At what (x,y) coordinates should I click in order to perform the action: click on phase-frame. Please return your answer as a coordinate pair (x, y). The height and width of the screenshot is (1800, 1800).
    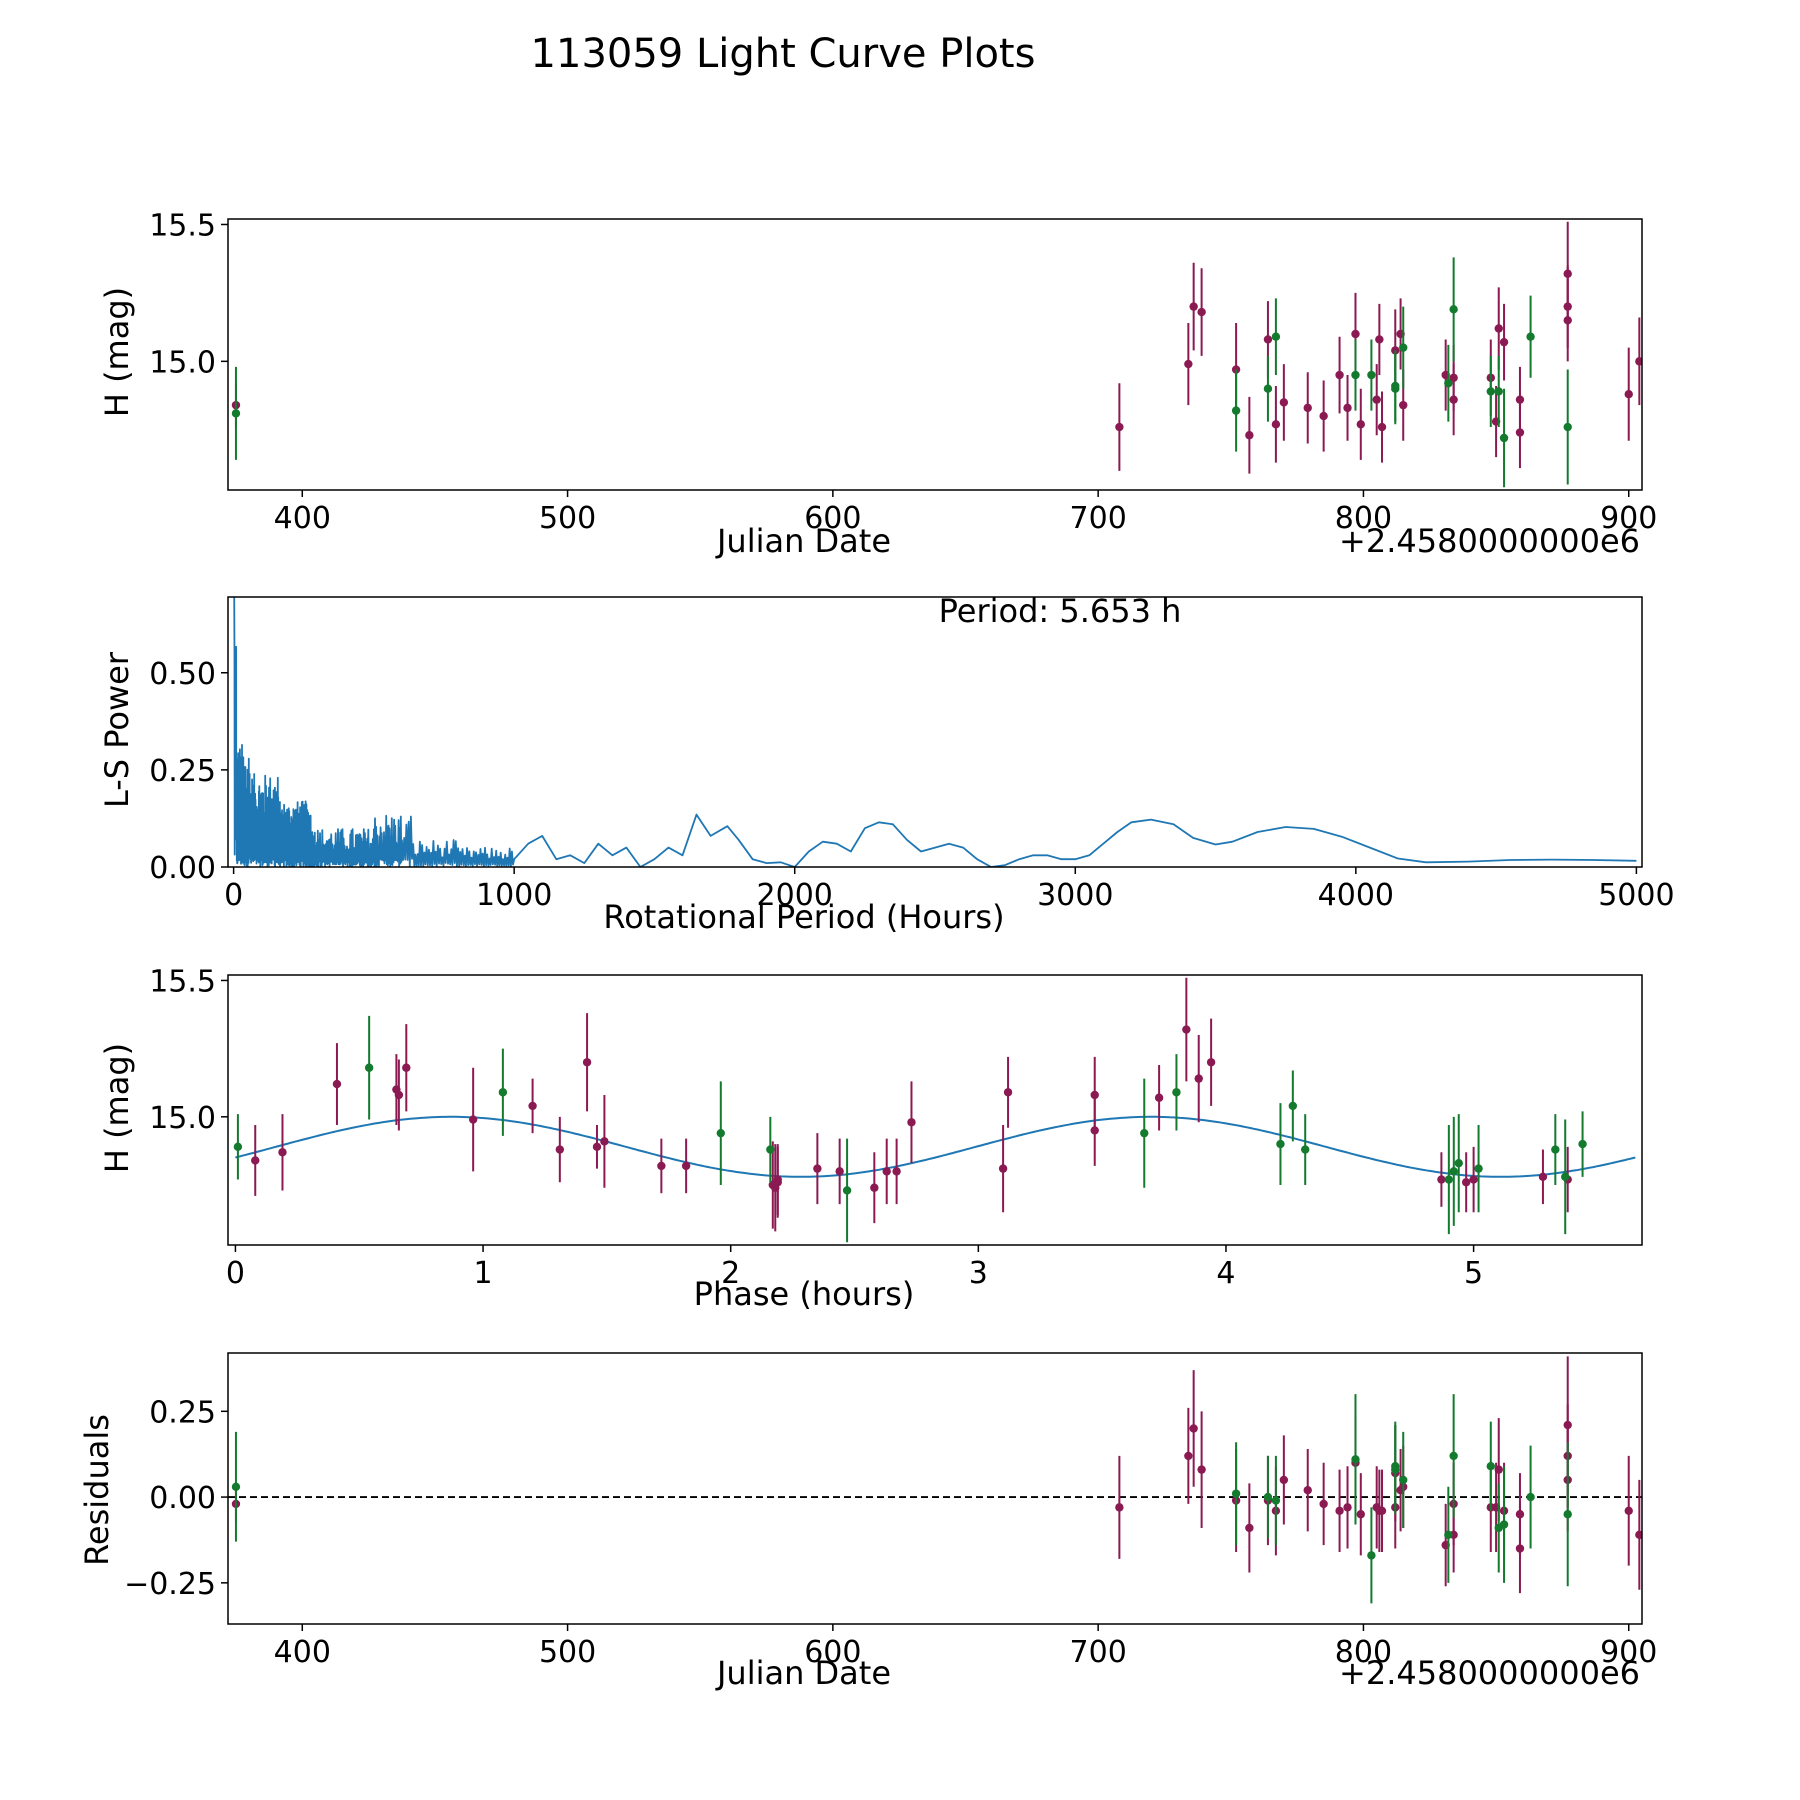
    Looking at the image, I should click on (935, 1110).